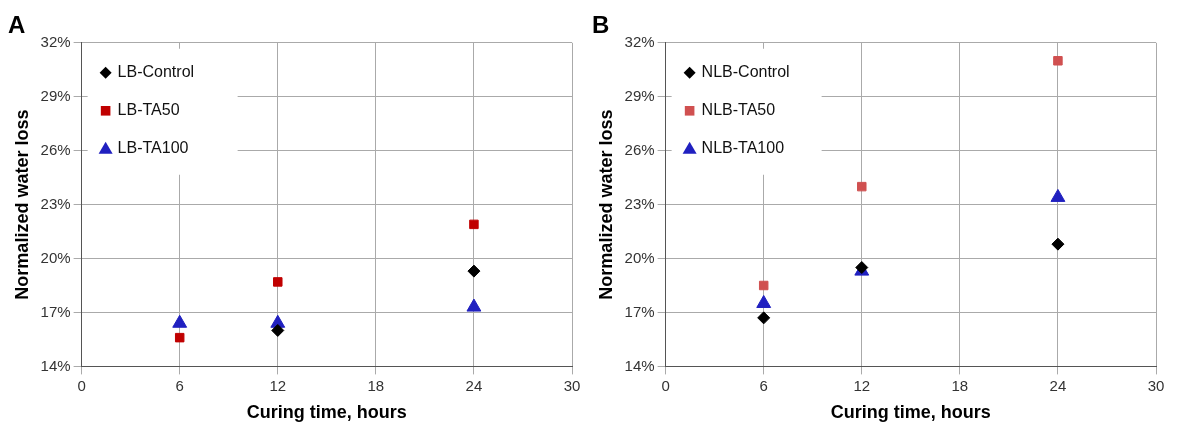 Image resolution: width=1180 pixels, height=436 pixels. What do you see at coordinates (153, 148) in the screenshot?
I see `legend-label: LB-TA100` at bounding box center [153, 148].